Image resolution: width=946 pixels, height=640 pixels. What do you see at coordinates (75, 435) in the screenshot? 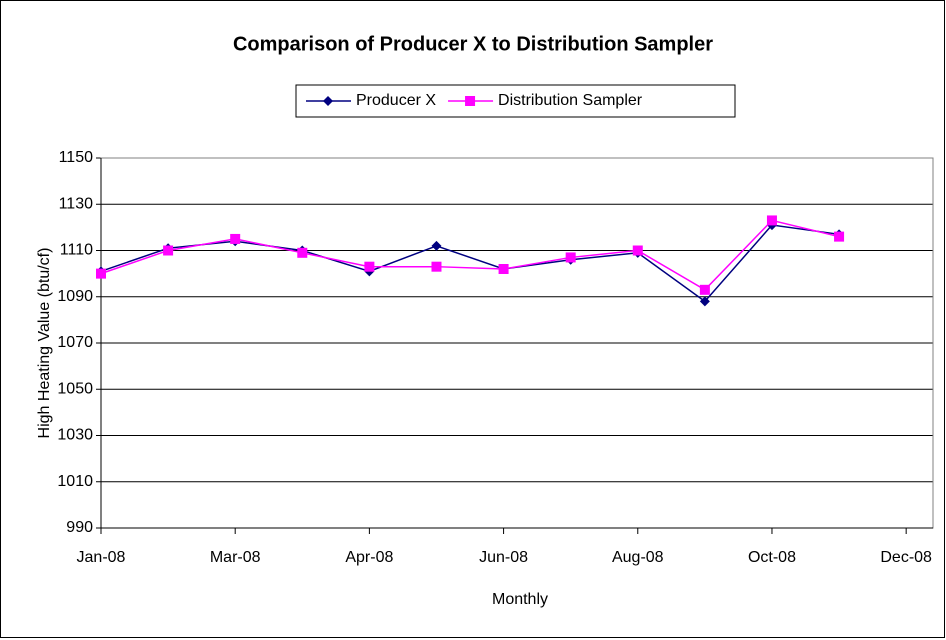
I see `y-tick-label: 1030` at bounding box center [75, 435].